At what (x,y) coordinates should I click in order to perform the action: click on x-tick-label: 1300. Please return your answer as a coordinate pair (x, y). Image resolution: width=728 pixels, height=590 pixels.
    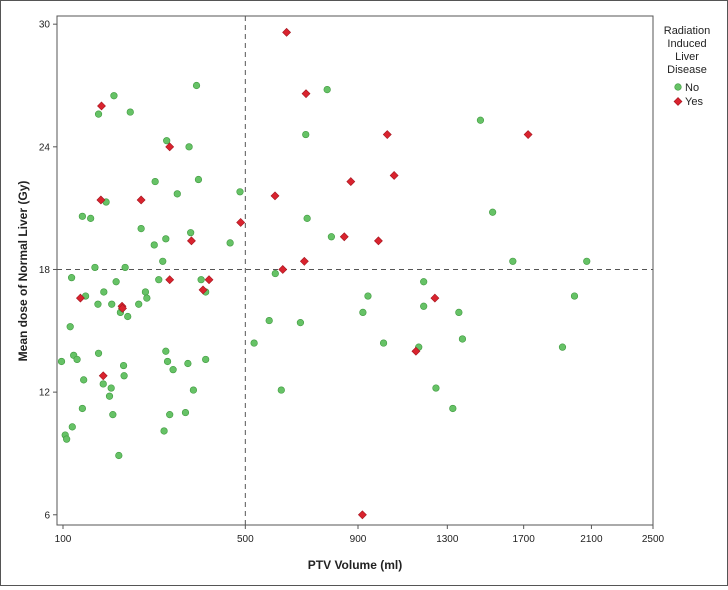
    Looking at the image, I should click on (447, 539).